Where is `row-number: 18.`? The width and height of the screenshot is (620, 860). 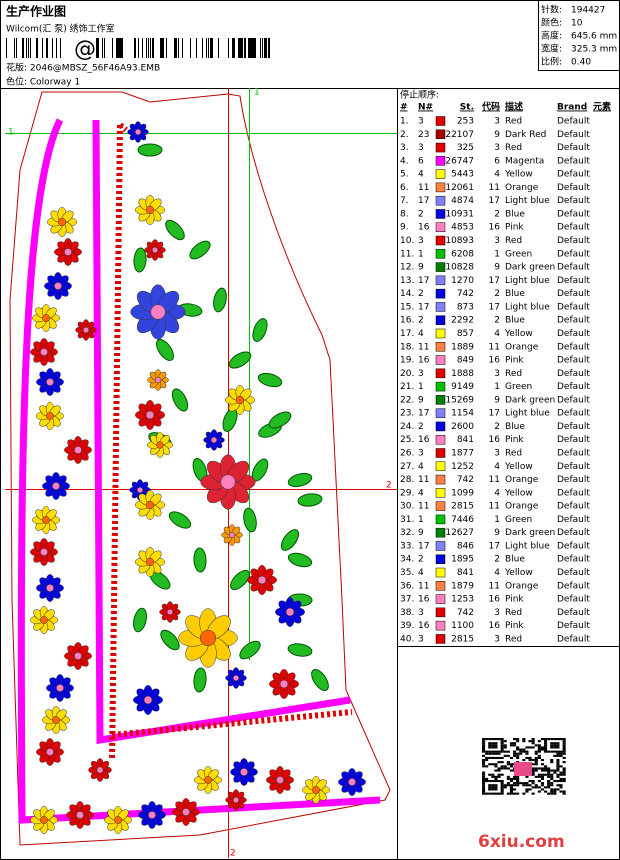 row-number: 18. is located at coordinates (407, 347).